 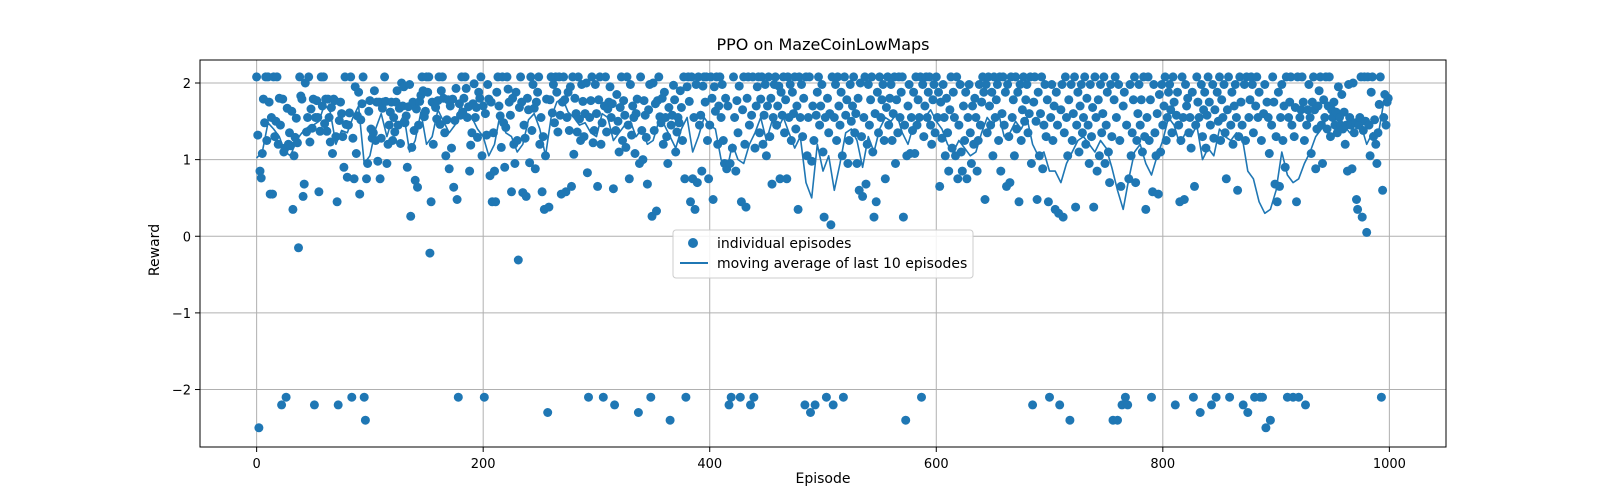 What do you see at coordinates (187, 237) in the screenshot?
I see `y-tick-label: 0` at bounding box center [187, 237].